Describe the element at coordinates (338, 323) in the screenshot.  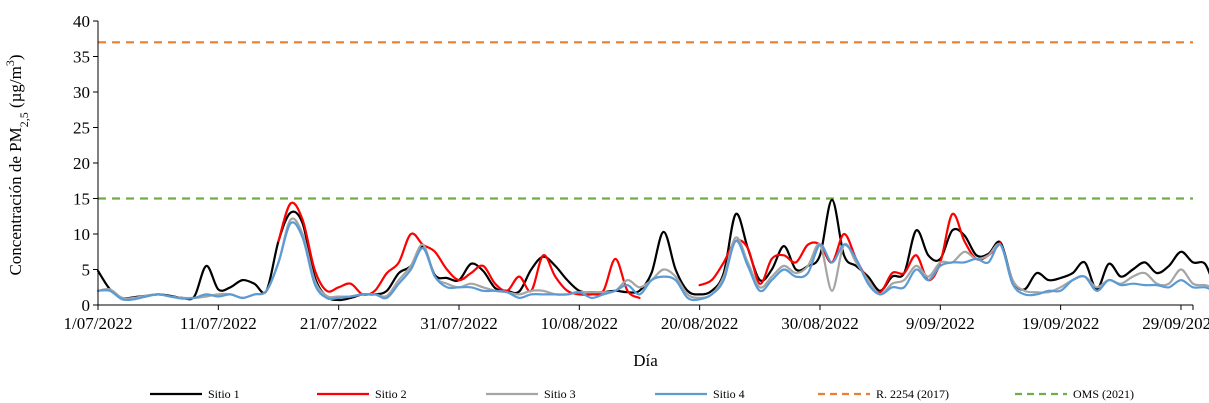
I see `x-tick-label: 21/07/2022` at that location.